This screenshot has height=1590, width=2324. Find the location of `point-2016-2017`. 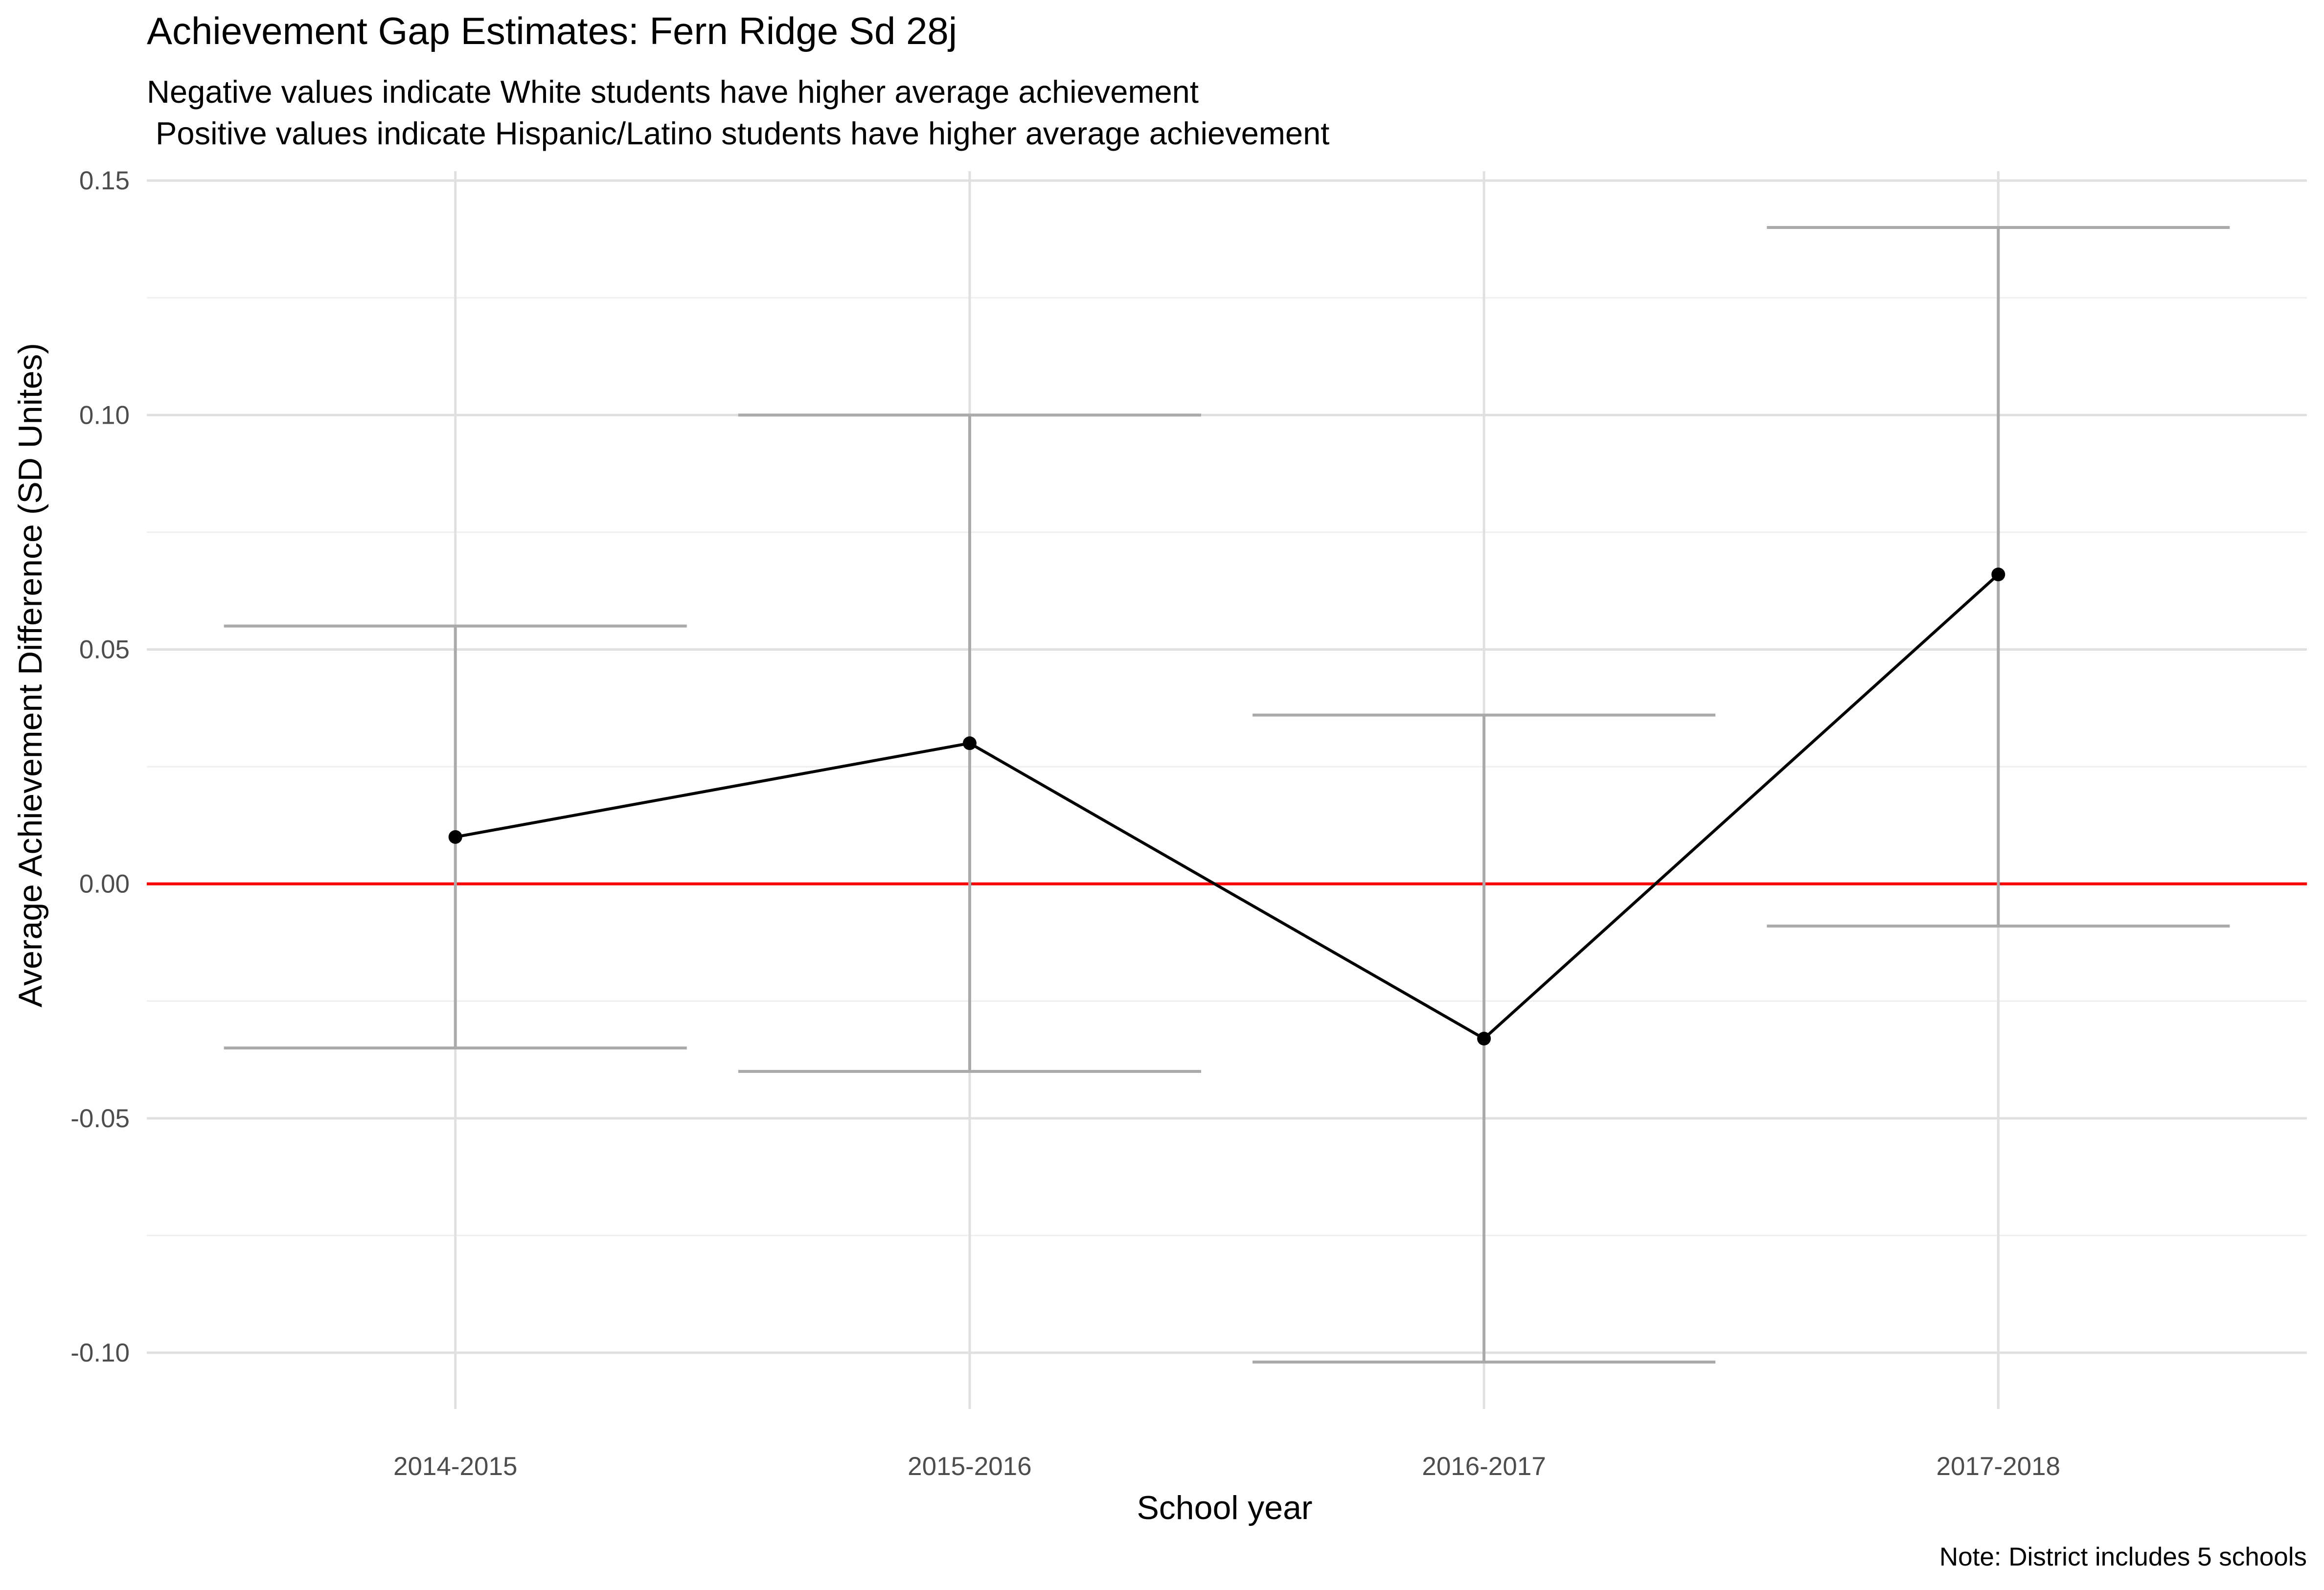

point-2016-2017 is located at coordinates (1484, 1038).